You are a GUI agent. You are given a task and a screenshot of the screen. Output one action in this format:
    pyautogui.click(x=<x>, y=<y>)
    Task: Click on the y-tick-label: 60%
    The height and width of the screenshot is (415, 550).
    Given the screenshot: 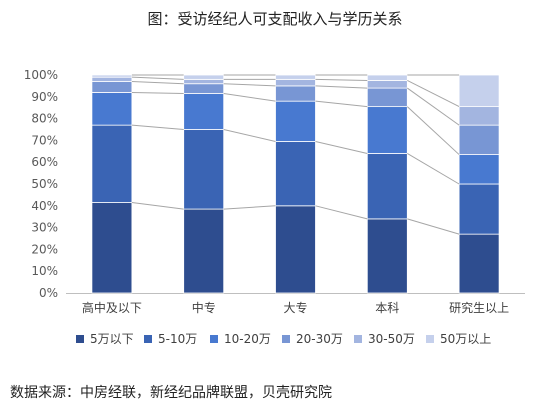 What is the action you would take?
    pyautogui.click(x=44, y=162)
    